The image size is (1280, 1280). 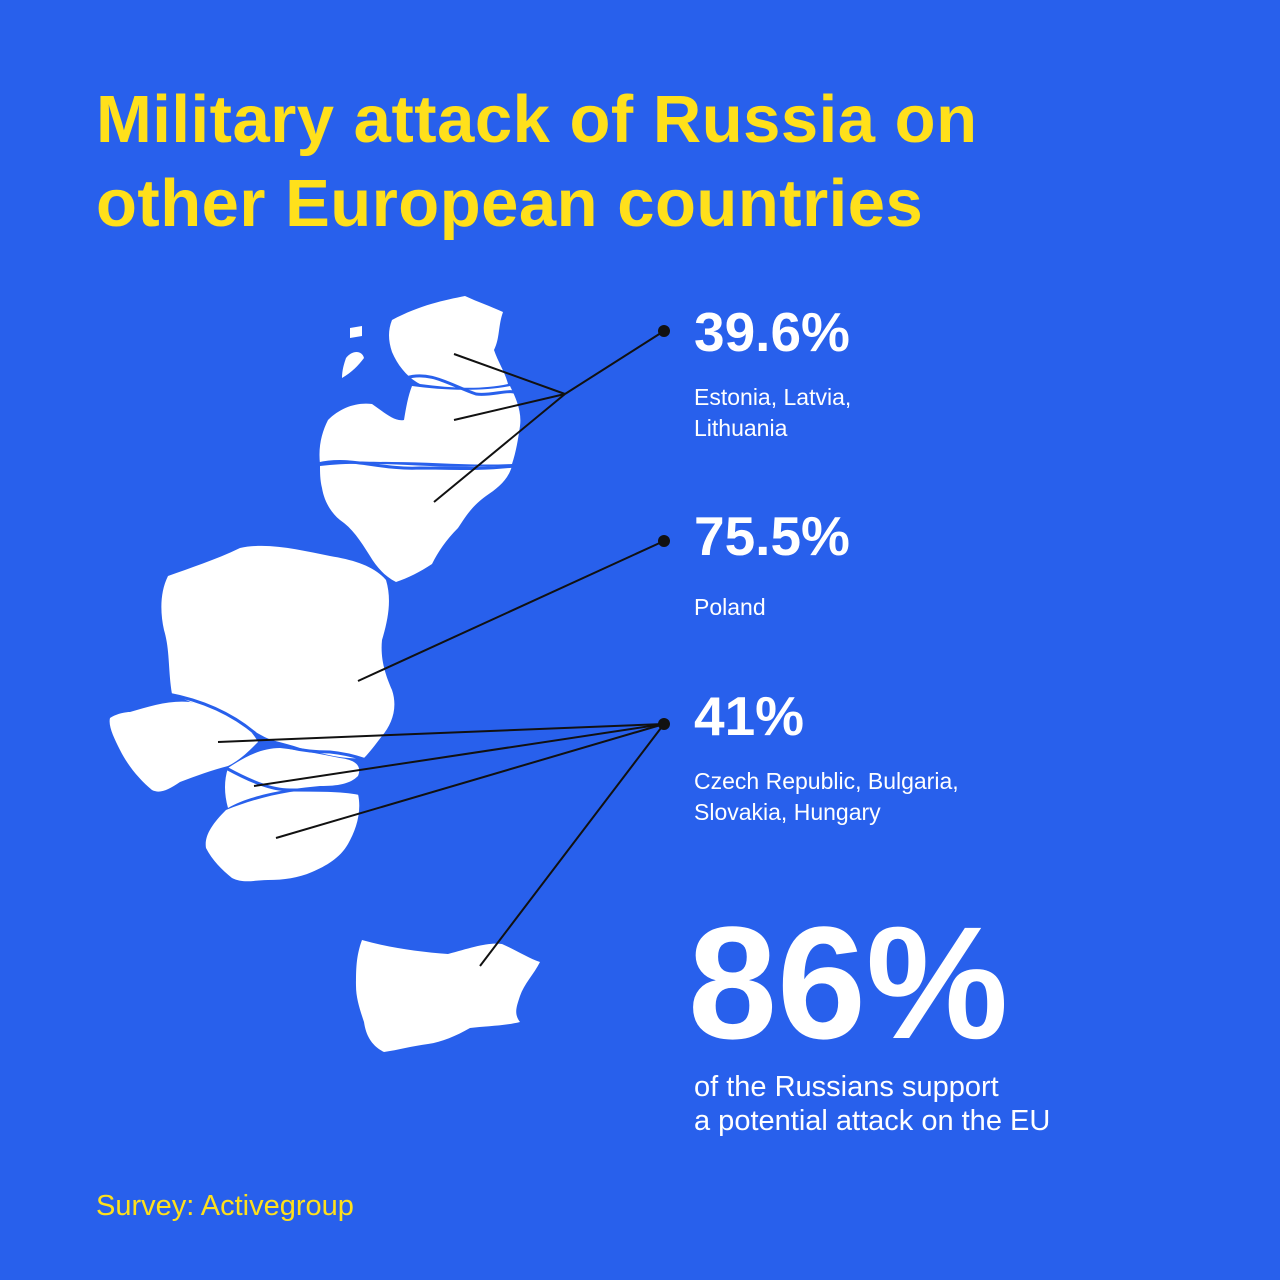 I want to click on leader-line-slovakia, so click(x=459, y=755).